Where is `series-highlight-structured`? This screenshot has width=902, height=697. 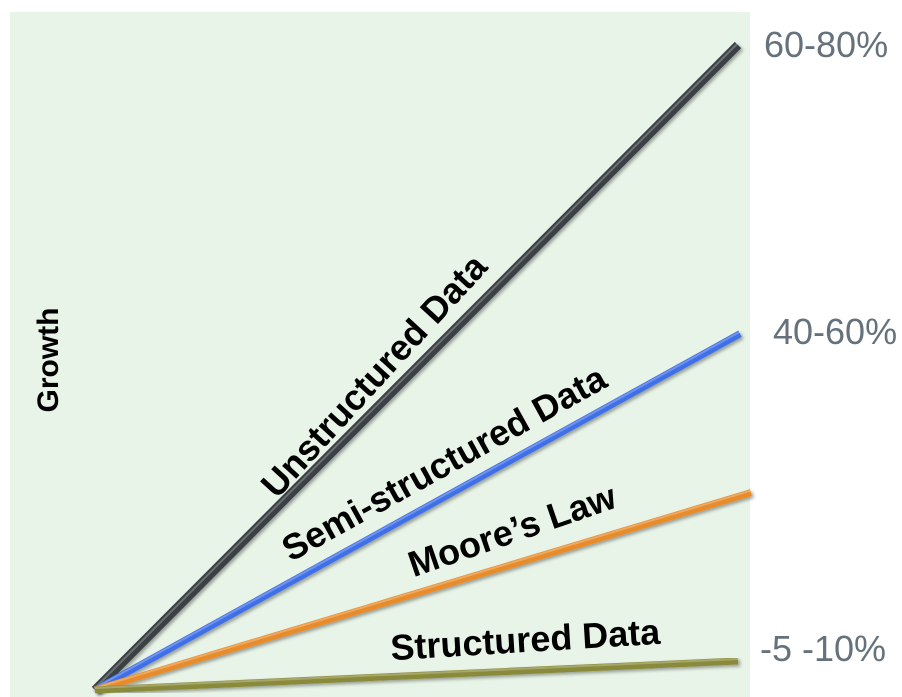 series-highlight-structured is located at coordinates (416, 673).